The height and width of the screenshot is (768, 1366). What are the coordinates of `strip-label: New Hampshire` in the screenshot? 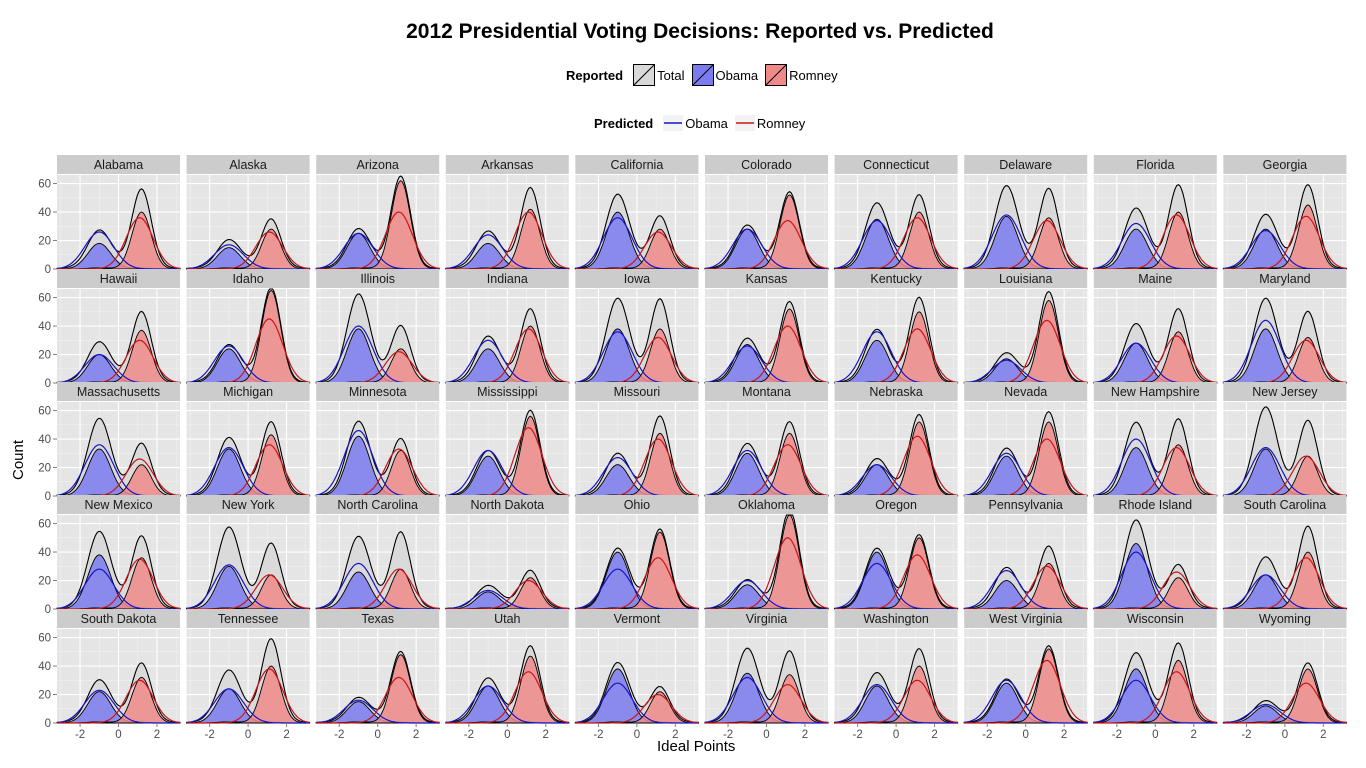 It's located at (1155, 392).